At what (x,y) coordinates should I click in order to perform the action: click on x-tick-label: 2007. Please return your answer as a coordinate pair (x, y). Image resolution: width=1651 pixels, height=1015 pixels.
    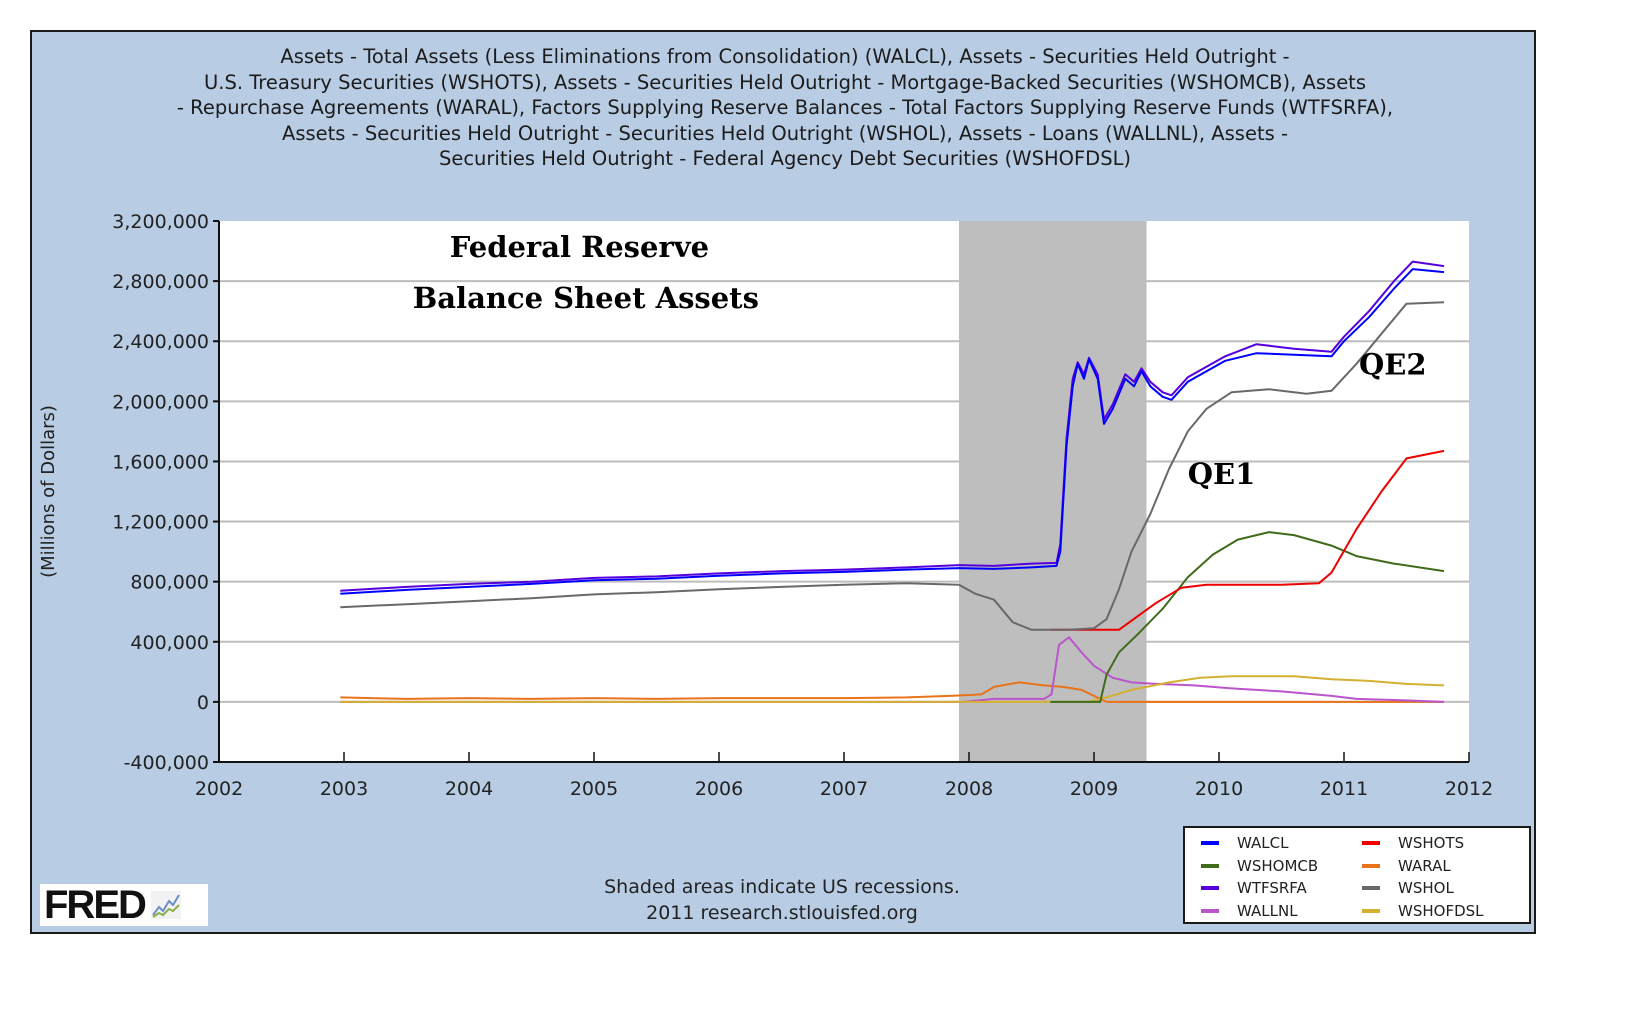
    Looking at the image, I should click on (844, 789).